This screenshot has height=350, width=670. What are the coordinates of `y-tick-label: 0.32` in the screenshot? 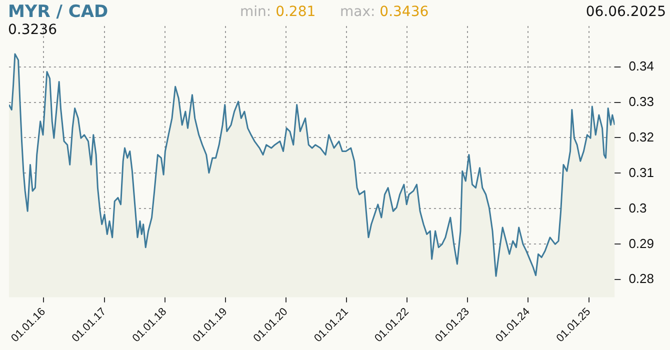 It's located at (641, 136).